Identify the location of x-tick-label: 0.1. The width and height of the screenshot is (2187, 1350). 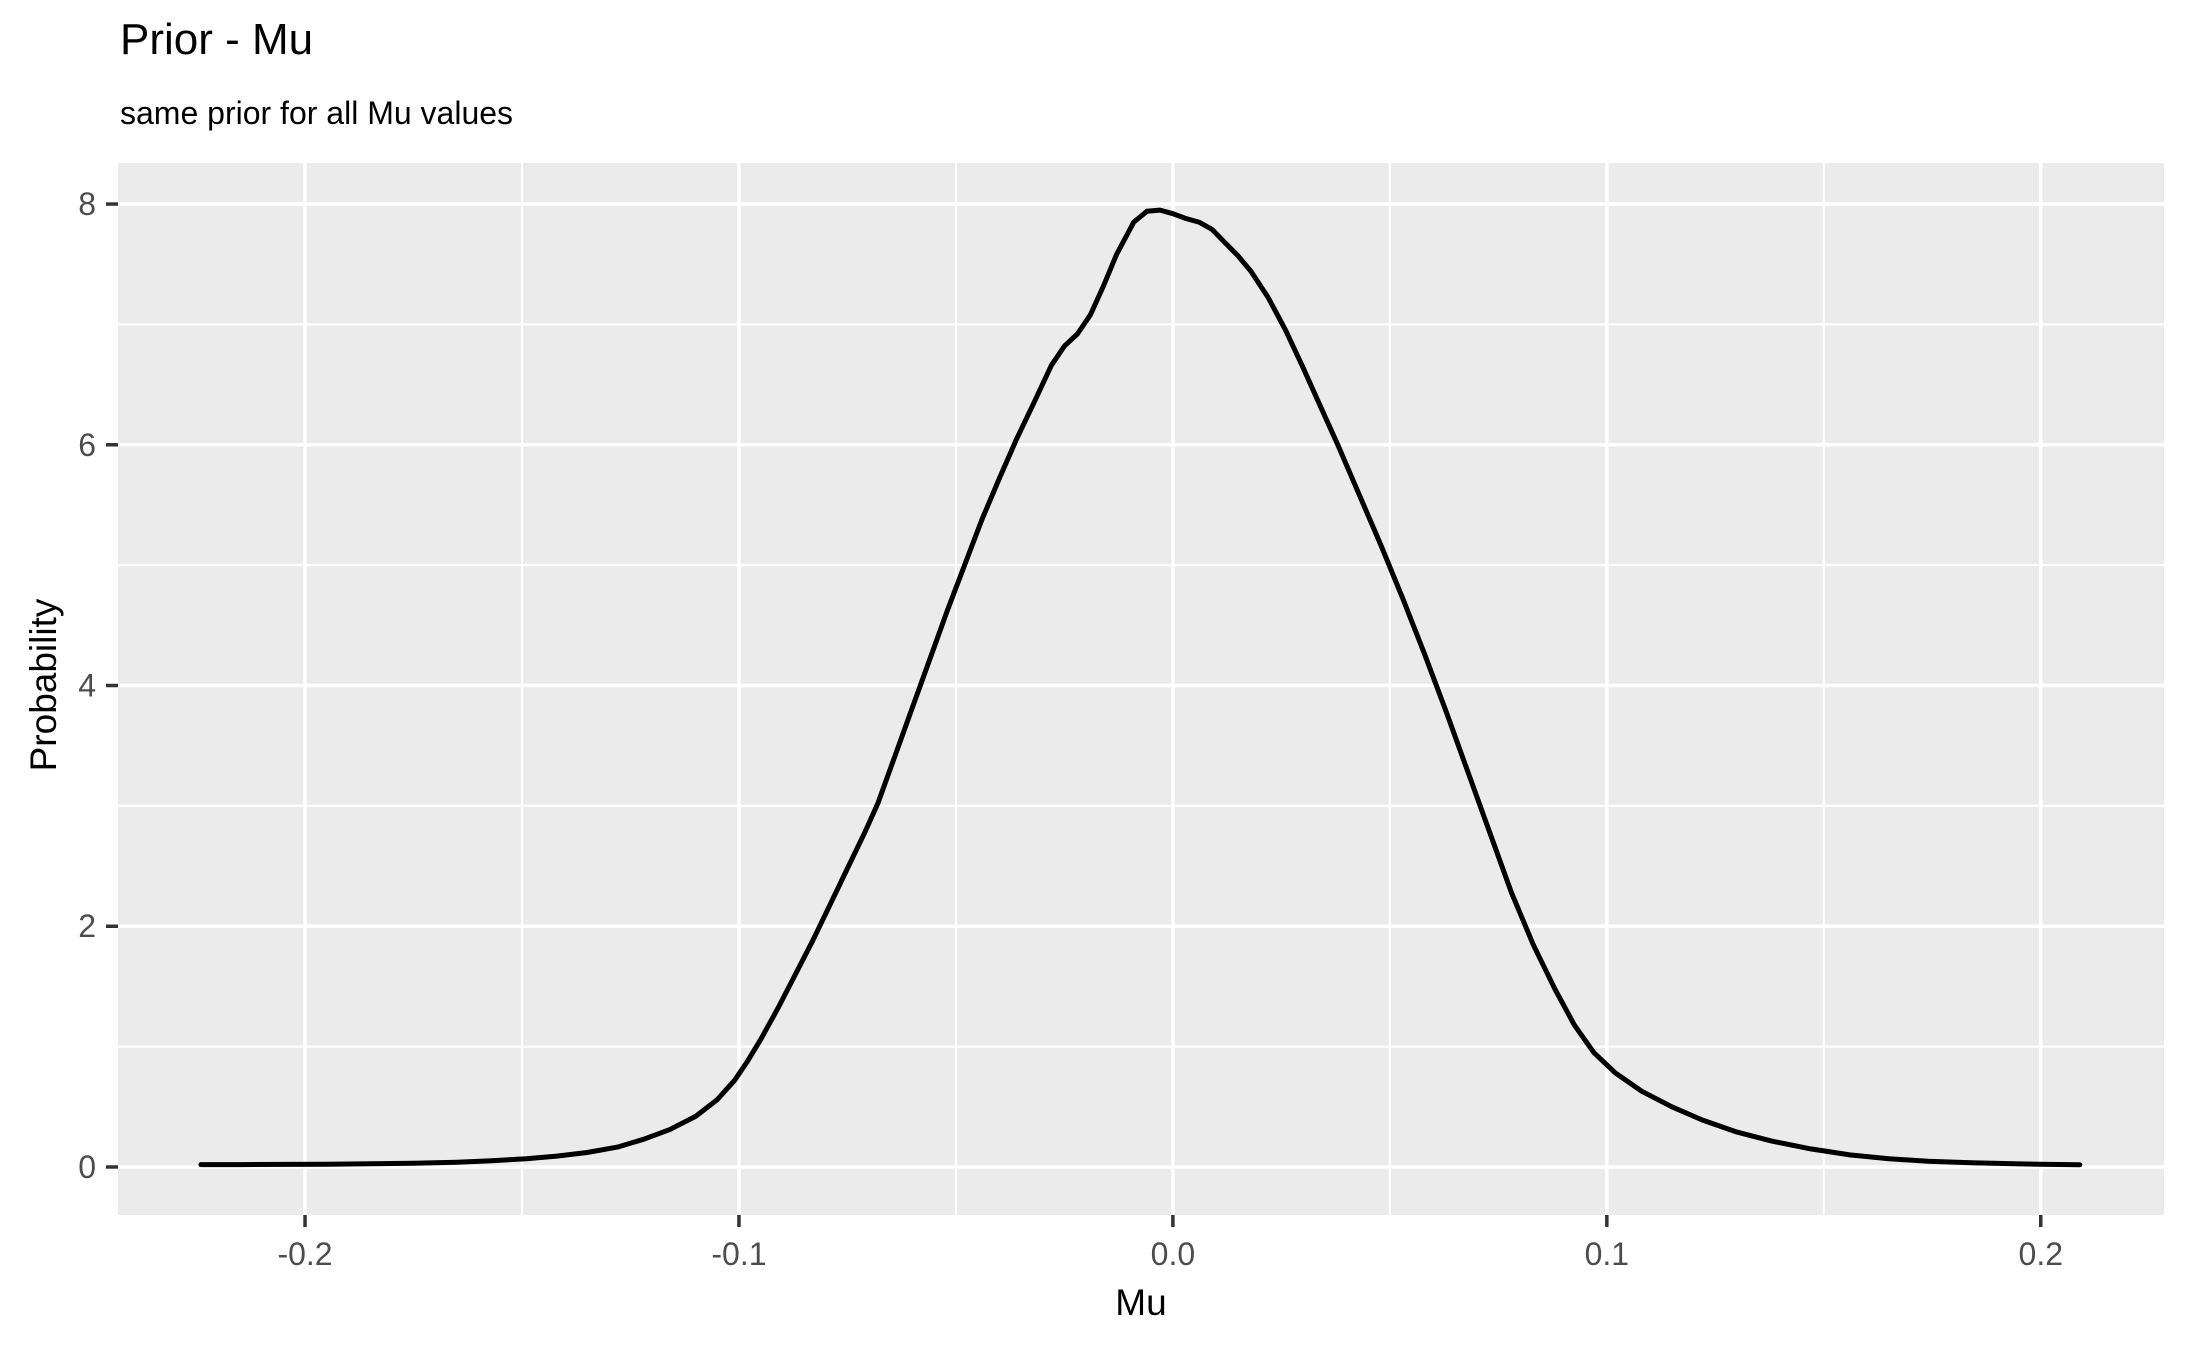
(1607, 1254).